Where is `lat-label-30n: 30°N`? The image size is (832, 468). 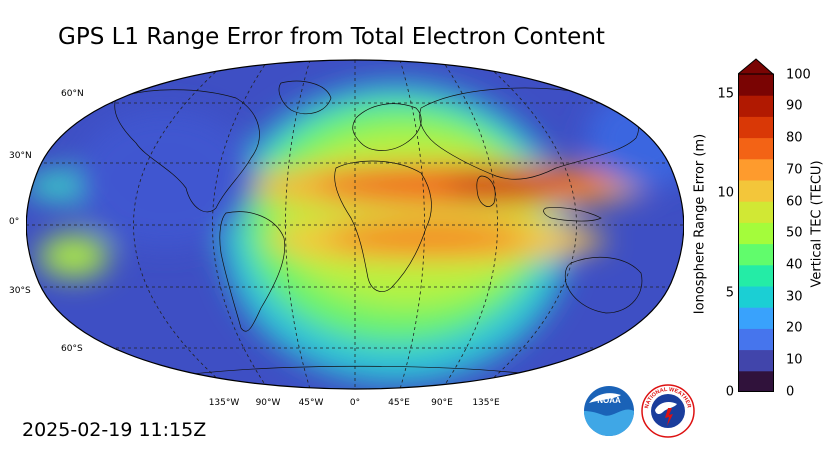 lat-label-30n: 30°N is located at coordinates (20, 156).